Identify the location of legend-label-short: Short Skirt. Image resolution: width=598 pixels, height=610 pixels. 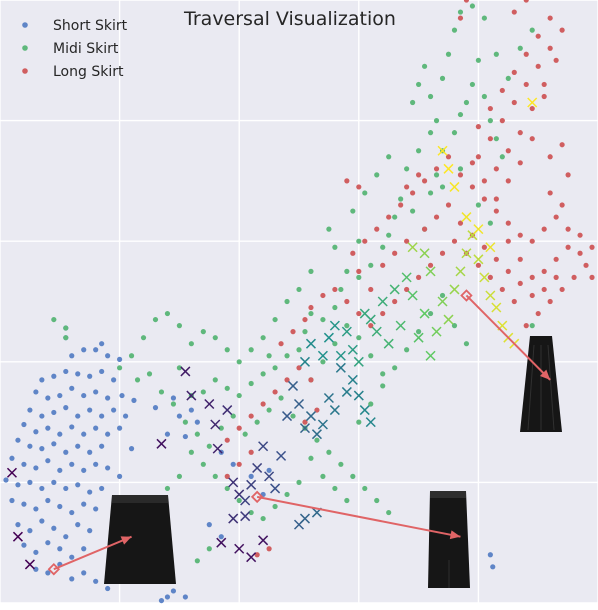
(90, 26).